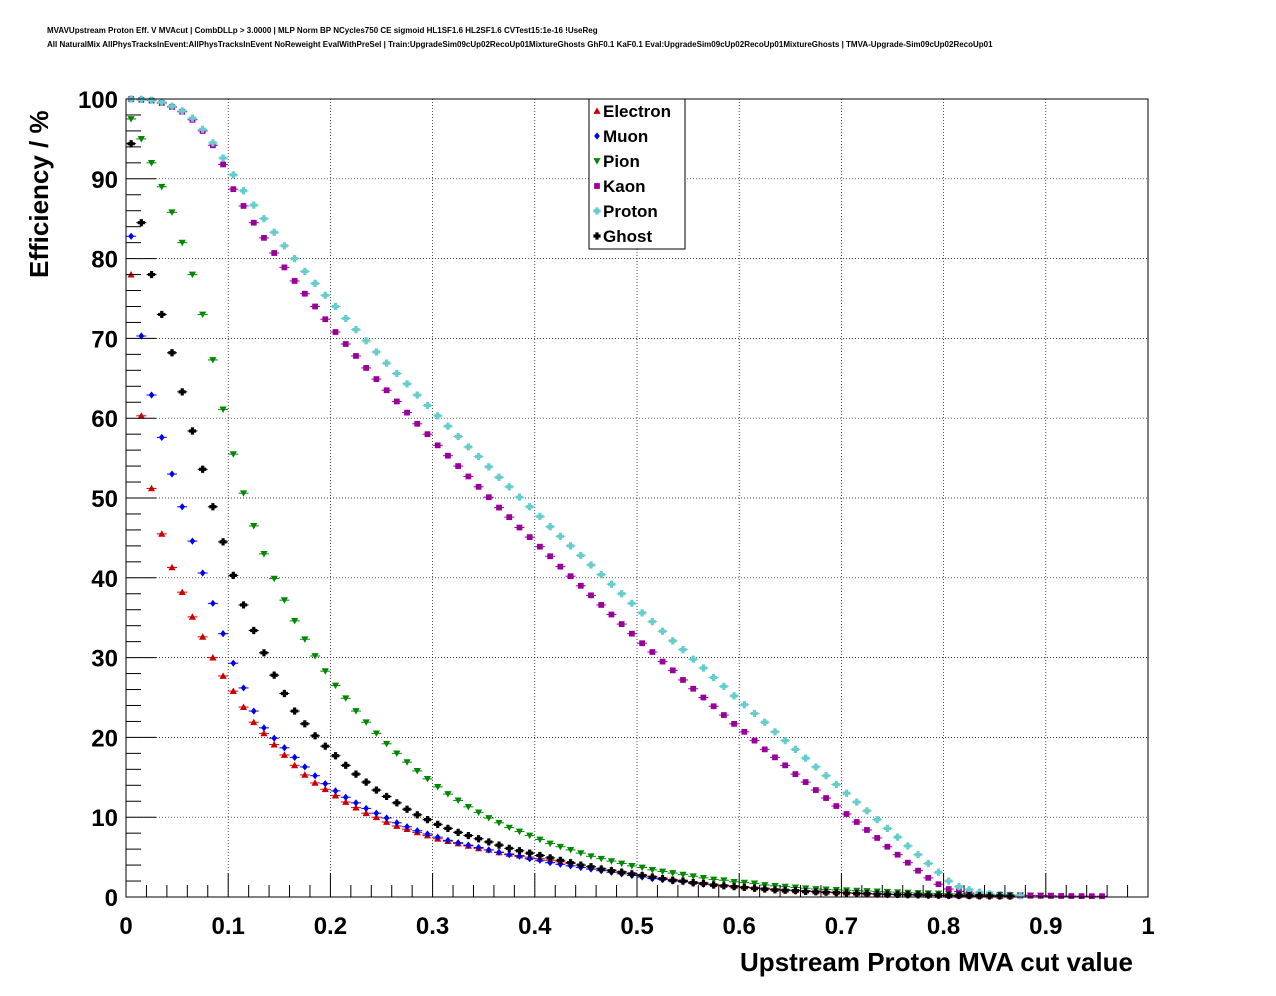 This screenshot has width=1276, height=996. Describe the element at coordinates (1147, 926) in the screenshot. I see `x-tick-label: 1` at that location.